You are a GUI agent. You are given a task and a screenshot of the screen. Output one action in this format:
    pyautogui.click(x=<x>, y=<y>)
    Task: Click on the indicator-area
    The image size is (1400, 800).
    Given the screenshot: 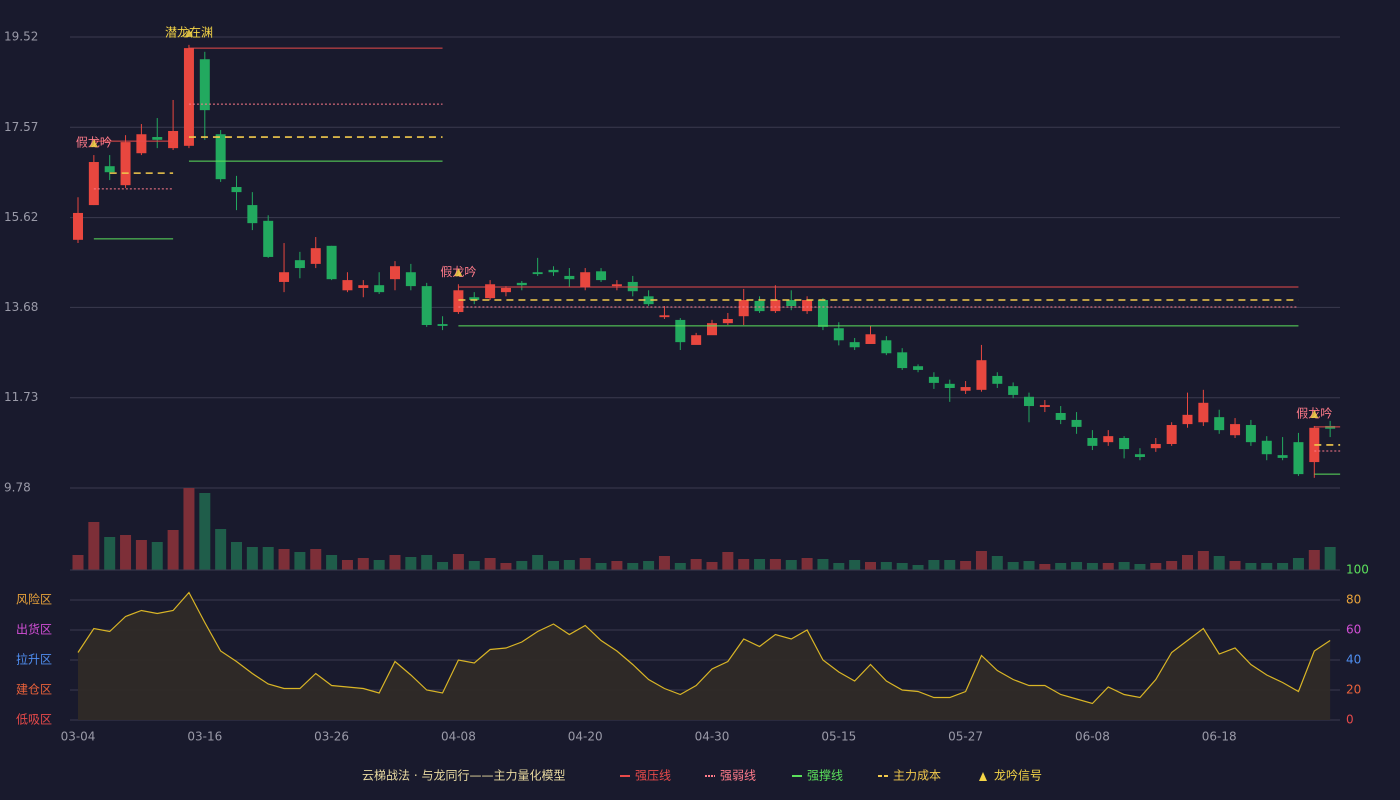 What is the action you would take?
    pyautogui.click(x=704, y=656)
    